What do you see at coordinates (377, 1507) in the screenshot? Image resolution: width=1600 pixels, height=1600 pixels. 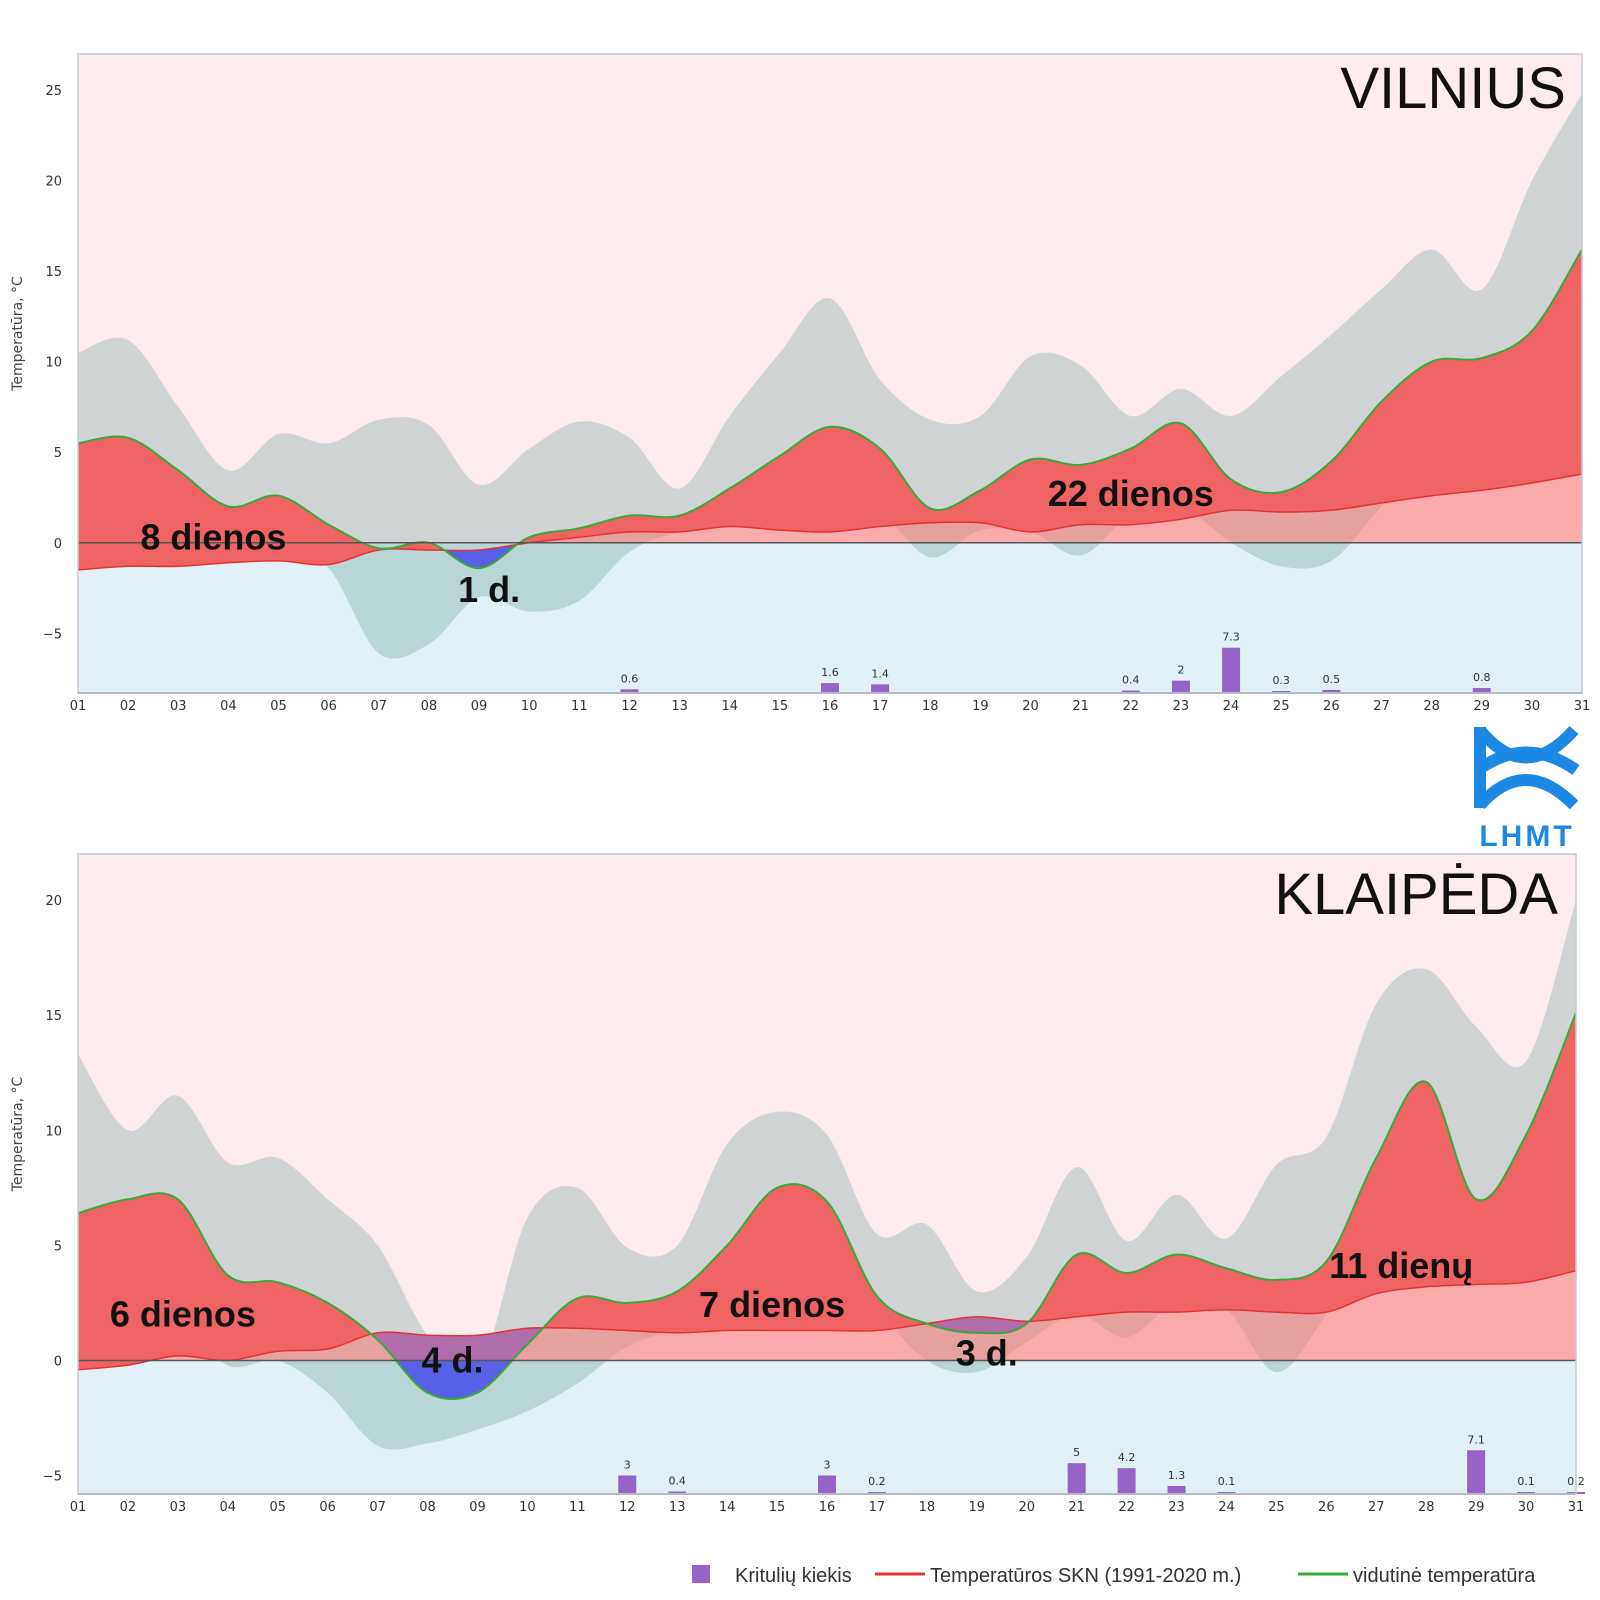 I see `klaipeda-x-tick-label: 07` at bounding box center [377, 1507].